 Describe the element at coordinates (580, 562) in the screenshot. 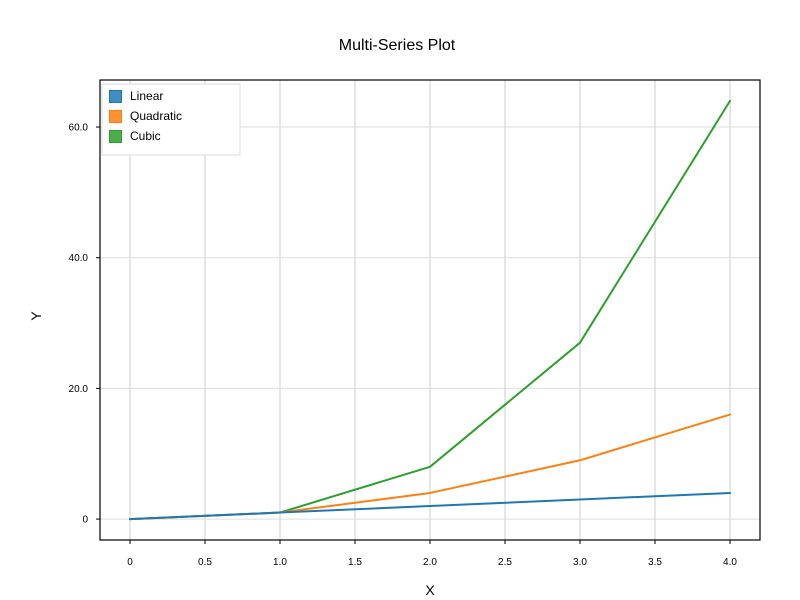

I see `x-tick-label: 3.0` at that location.